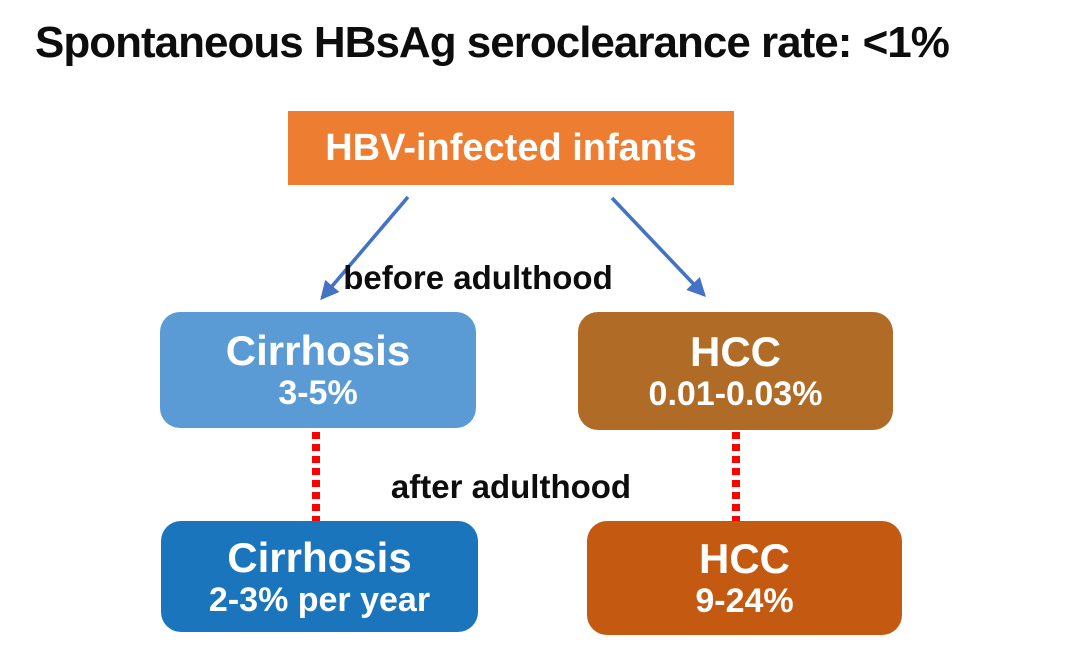 This screenshot has width=1080, height=662. I want to click on node-hcc-after-adulthood: HCC 9-24%, so click(744, 578).